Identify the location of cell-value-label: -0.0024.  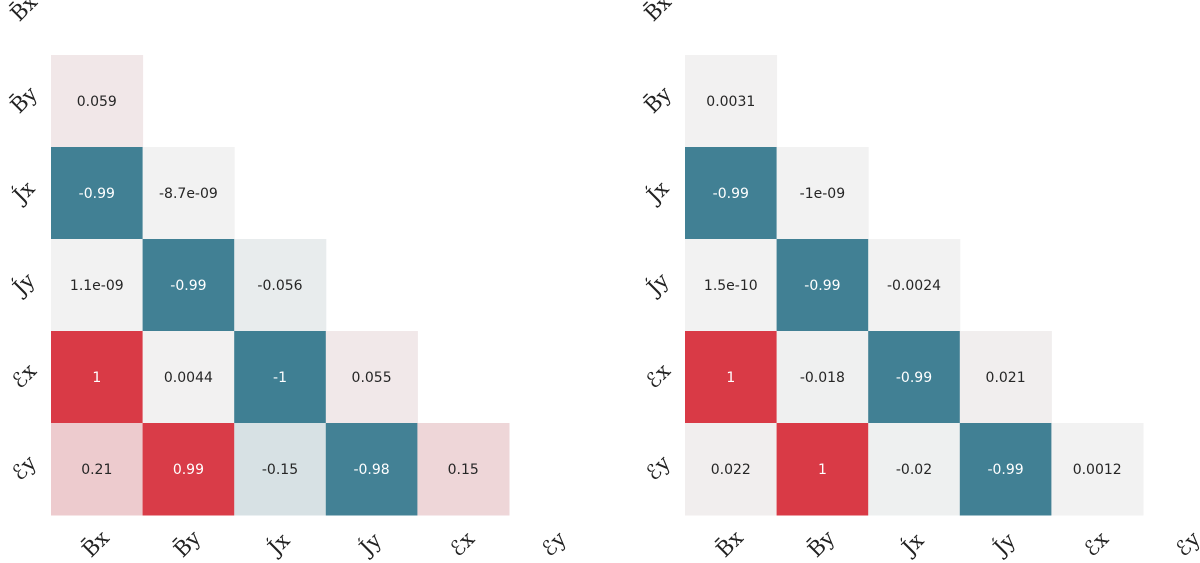
(914, 286).